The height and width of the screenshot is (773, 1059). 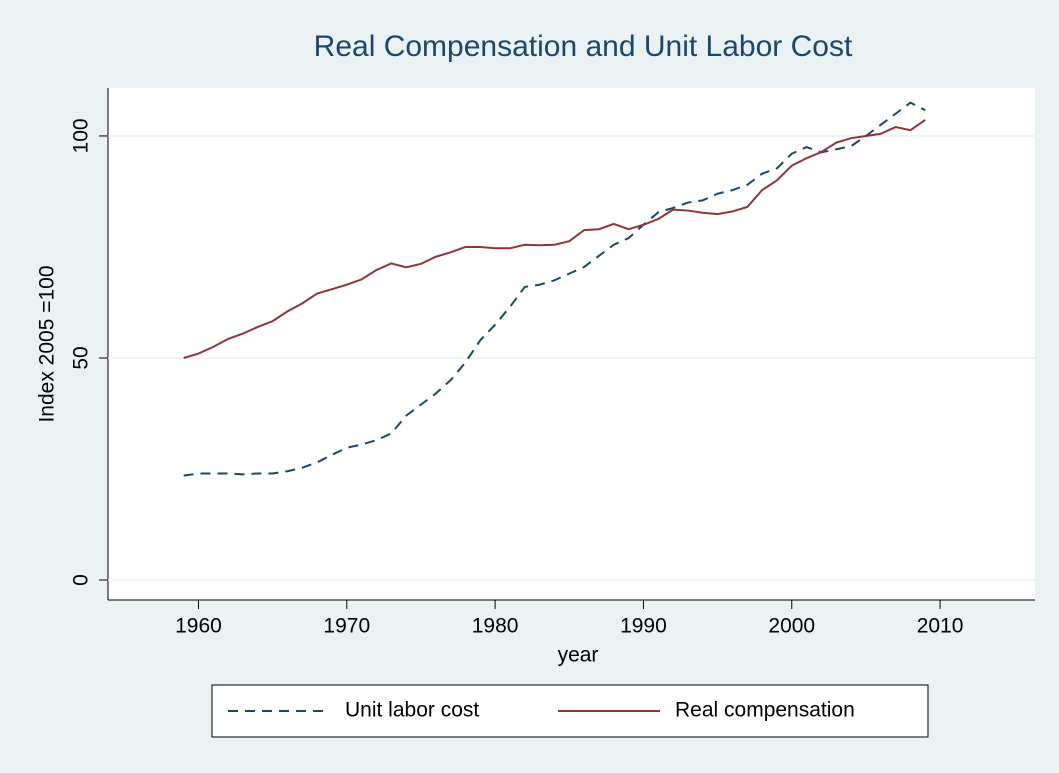 What do you see at coordinates (81, 135) in the screenshot?
I see `y-tick-label: 100` at bounding box center [81, 135].